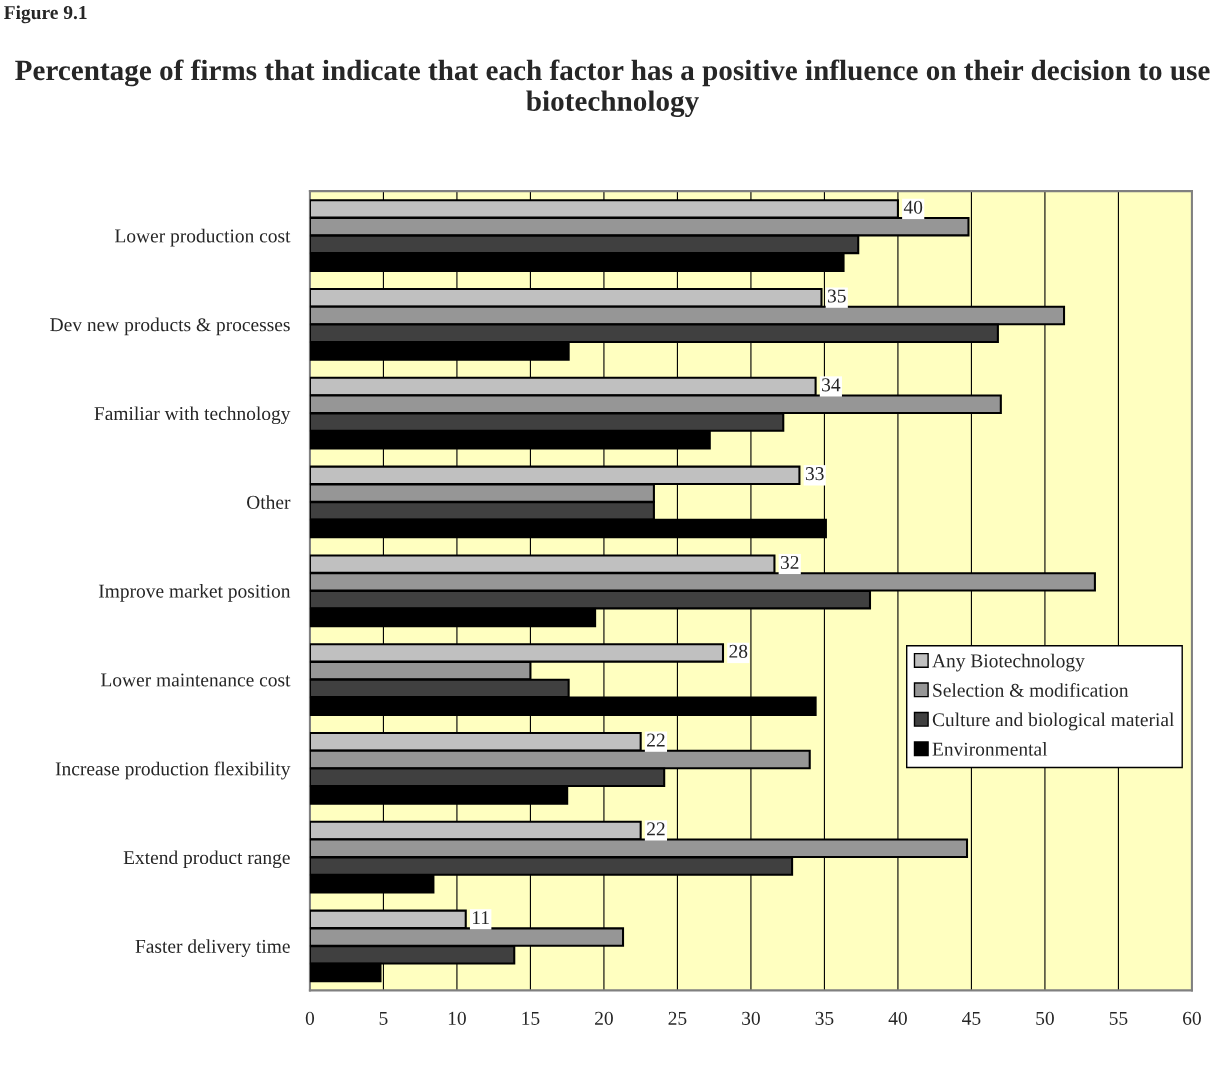 This screenshot has height=1080, width=1225. What do you see at coordinates (831, 385) in the screenshot?
I see `data-label: 34` at bounding box center [831, 385].